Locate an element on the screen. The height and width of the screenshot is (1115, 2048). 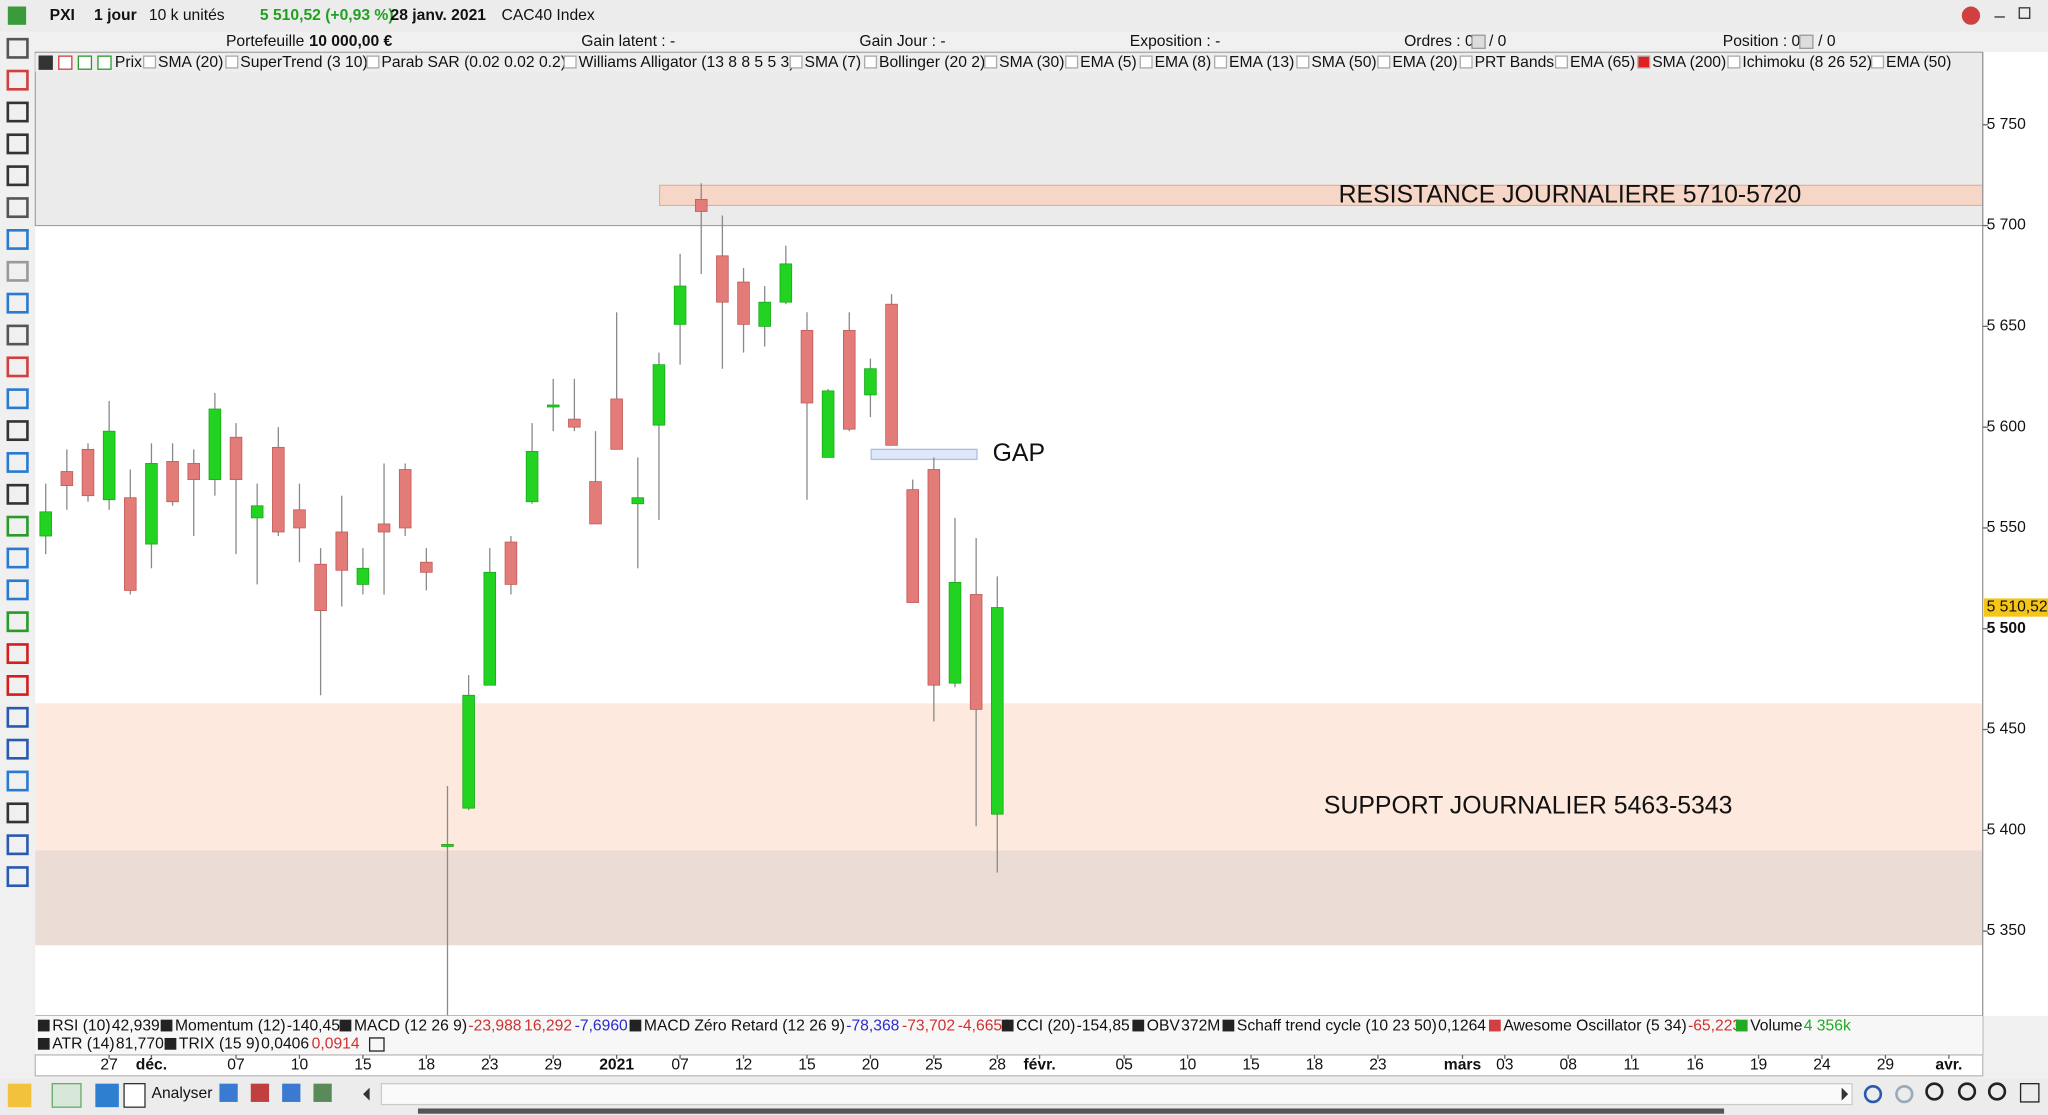
indicator-label: SMA (200) is located at coordinates (1689, 62).